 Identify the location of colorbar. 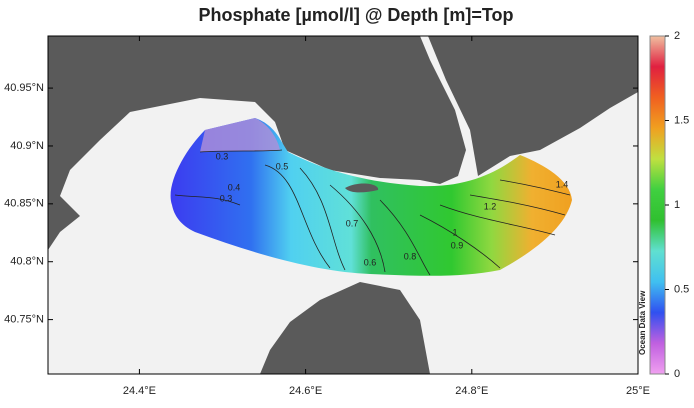
(657, 205).